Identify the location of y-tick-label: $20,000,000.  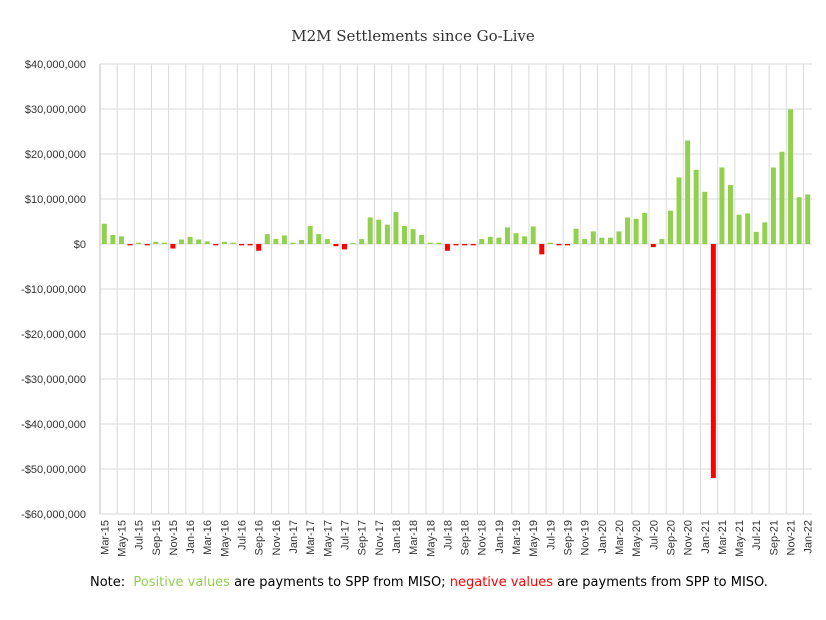
(55, 155).